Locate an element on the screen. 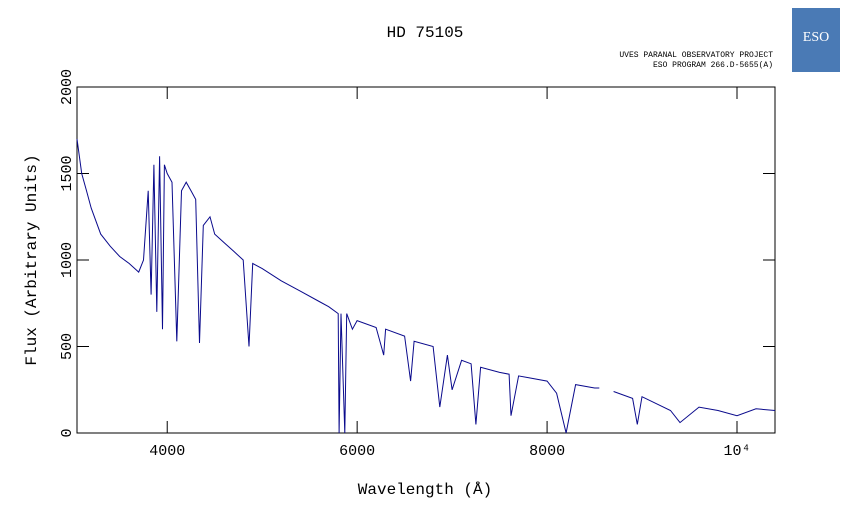  y-tick-label: 1500 is located at coordinates (67, 173).